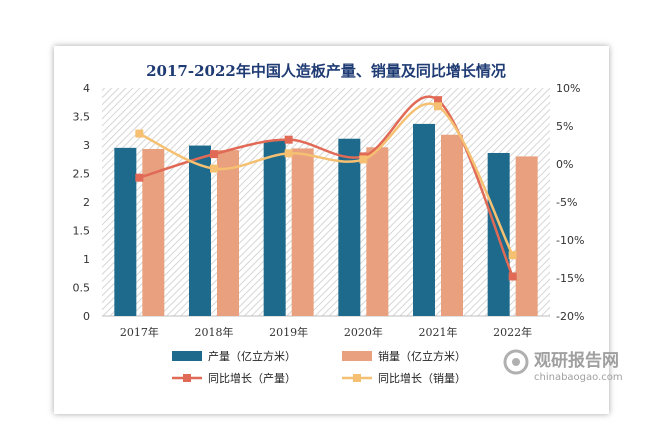 This screenshot has height=446, width=660. What do you see at coordinates (82, 174) in the screenshot?
I see `left-tick-label: 2.5` at bounding box center [82, 174].